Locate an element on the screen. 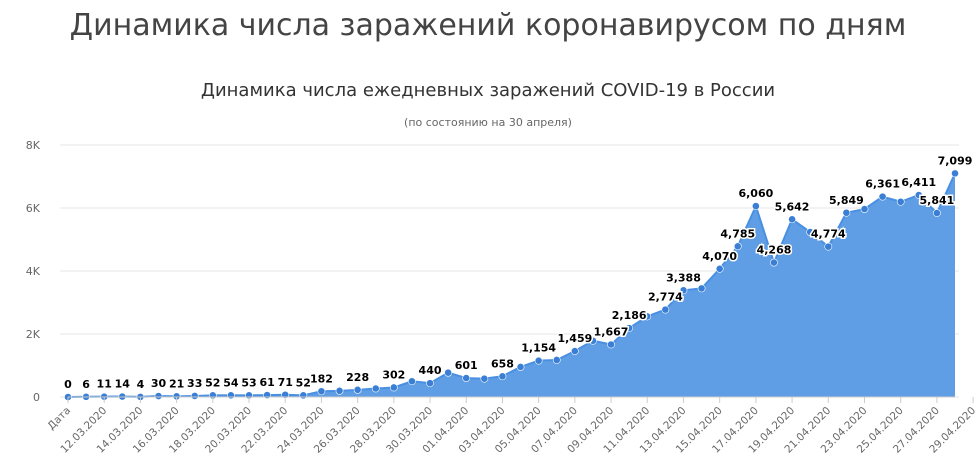 This screenshot has width=976, height=473. y-tick-label: 2K is located at coordinates (33, 334).